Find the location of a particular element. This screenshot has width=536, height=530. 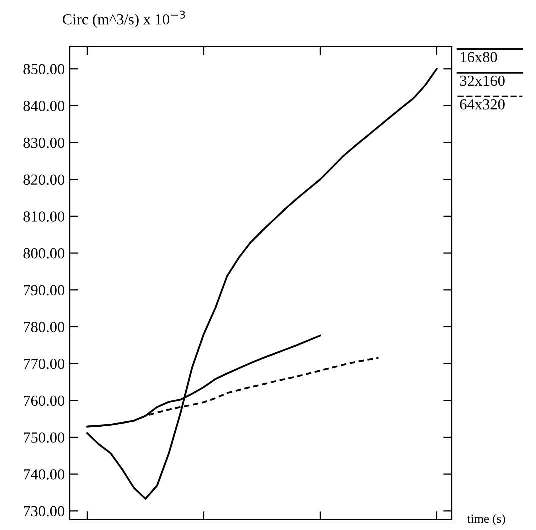

y-tick-label: 780.00 is located at coordinates (44, 327).